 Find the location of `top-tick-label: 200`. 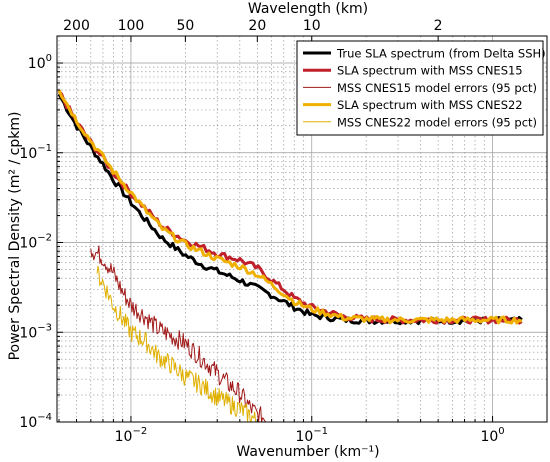

top-tick-label: 200 is located at coordinates (76, 26).